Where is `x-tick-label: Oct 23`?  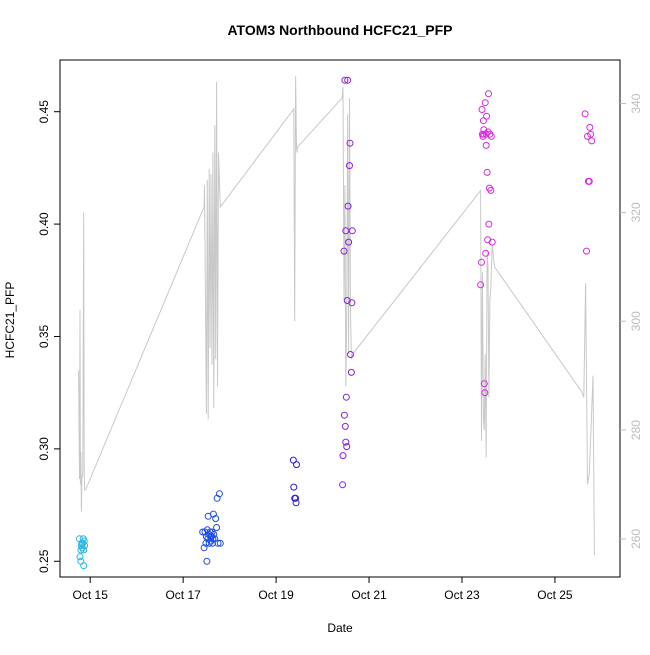
x-tick-label: Oct 23 is located at coordinates (462, 595).